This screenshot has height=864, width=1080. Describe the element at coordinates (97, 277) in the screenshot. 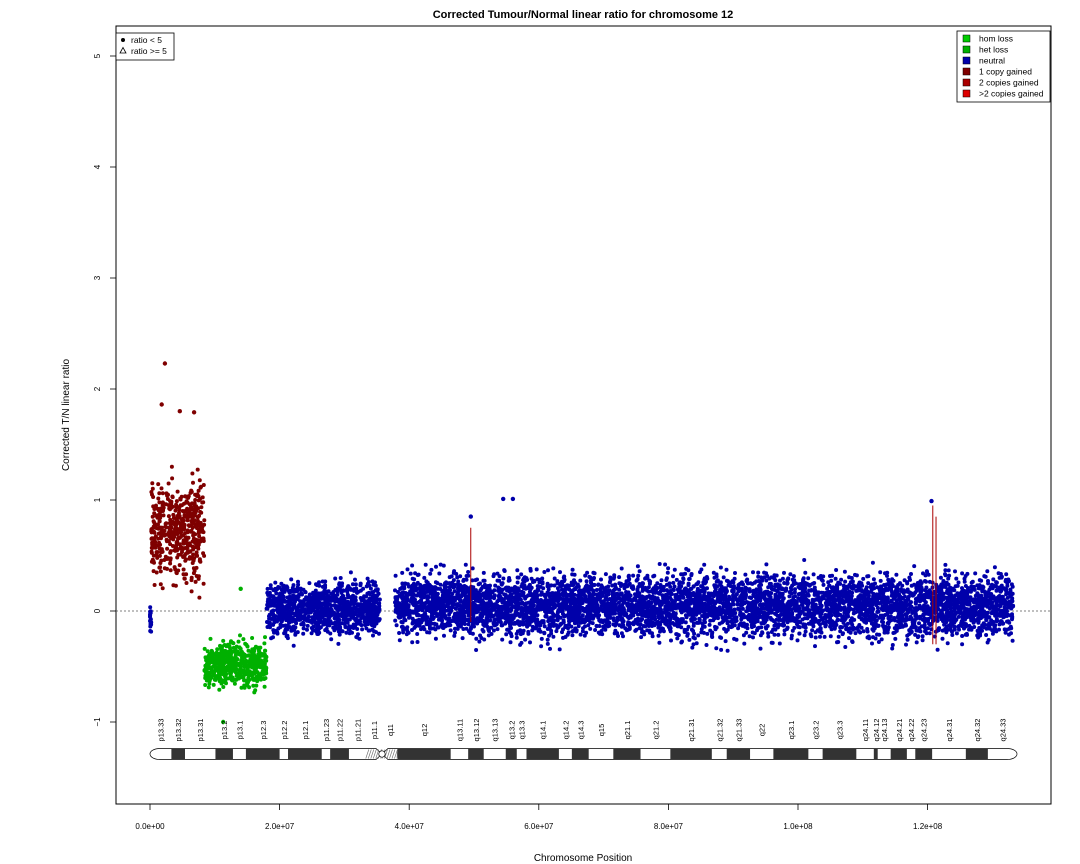

I see `y-tick-label: 3` at that location.